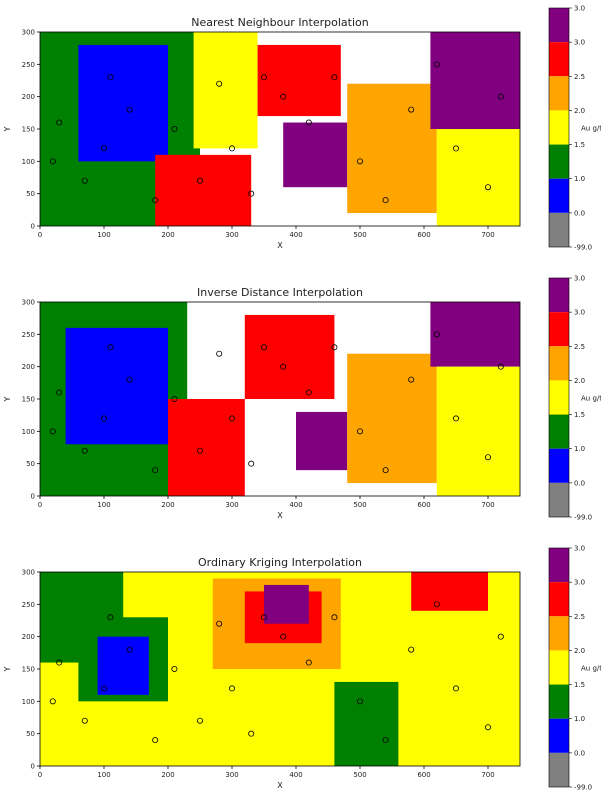 This screenshot has width=601, height=812. I want to click on x-tick-label: 400, so click(295, 775).